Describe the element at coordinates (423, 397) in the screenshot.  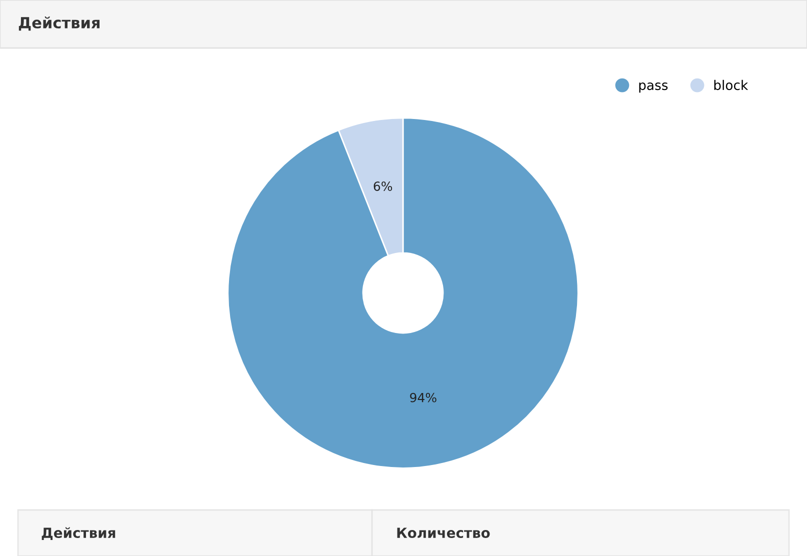
I see `data-label: 94%` at that location.